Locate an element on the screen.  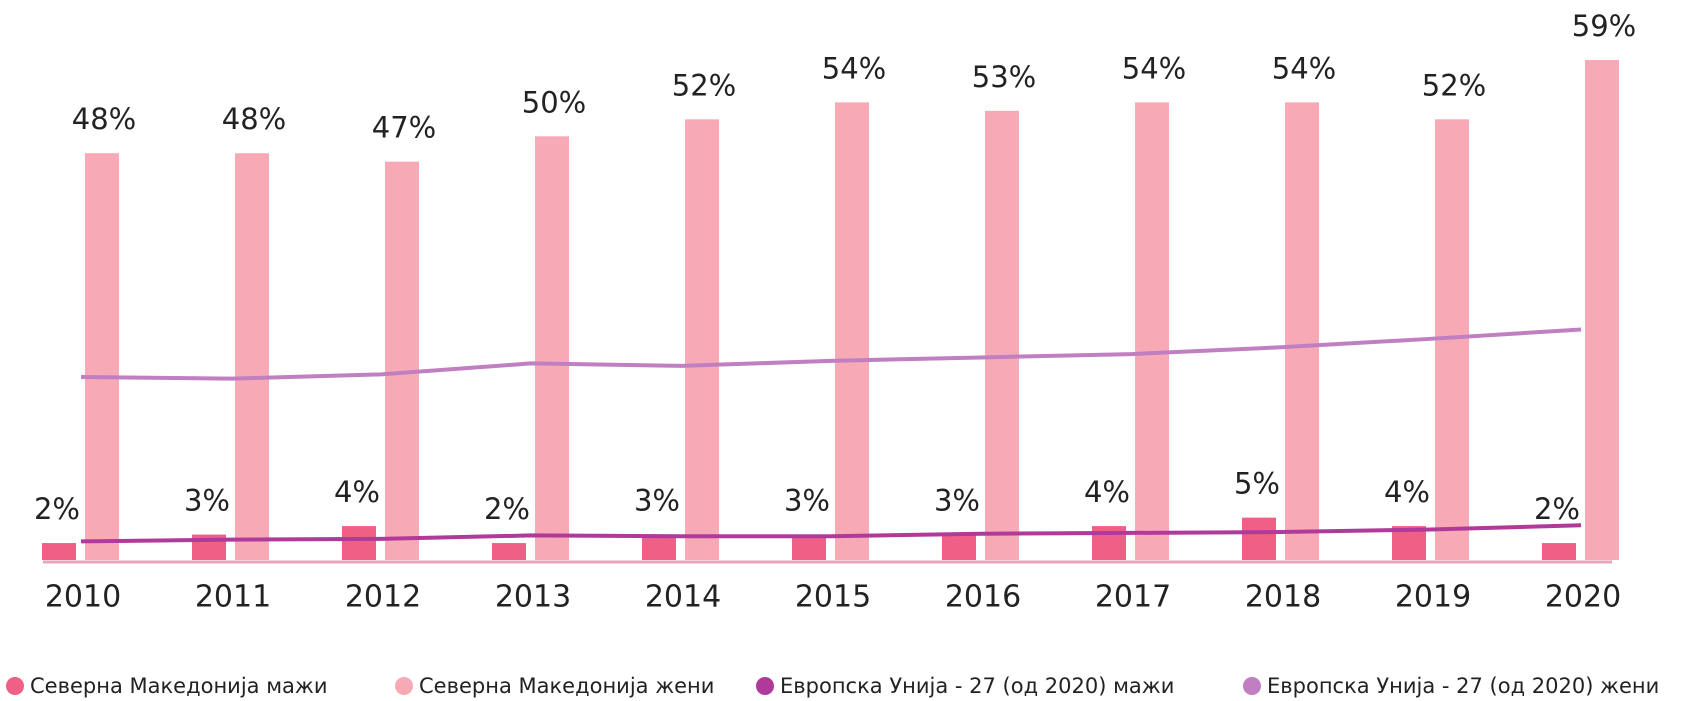
x-tick-label: 2018 is located at coordinates (1283, 597).